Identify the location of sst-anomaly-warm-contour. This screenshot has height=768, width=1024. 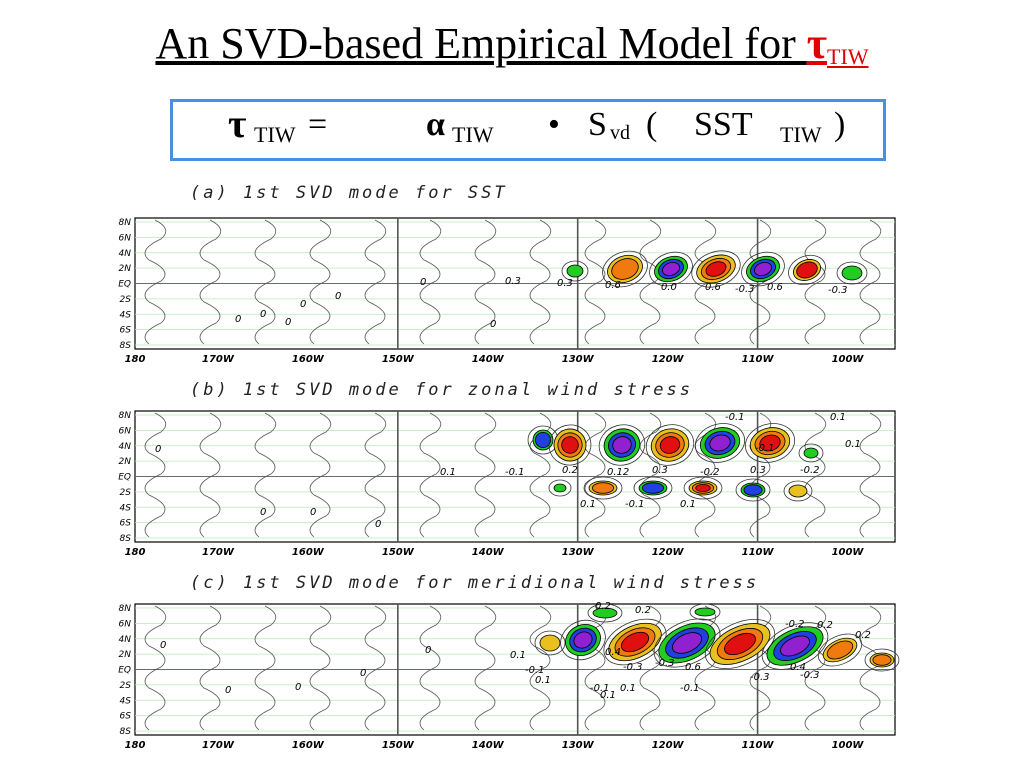
(625, 269).